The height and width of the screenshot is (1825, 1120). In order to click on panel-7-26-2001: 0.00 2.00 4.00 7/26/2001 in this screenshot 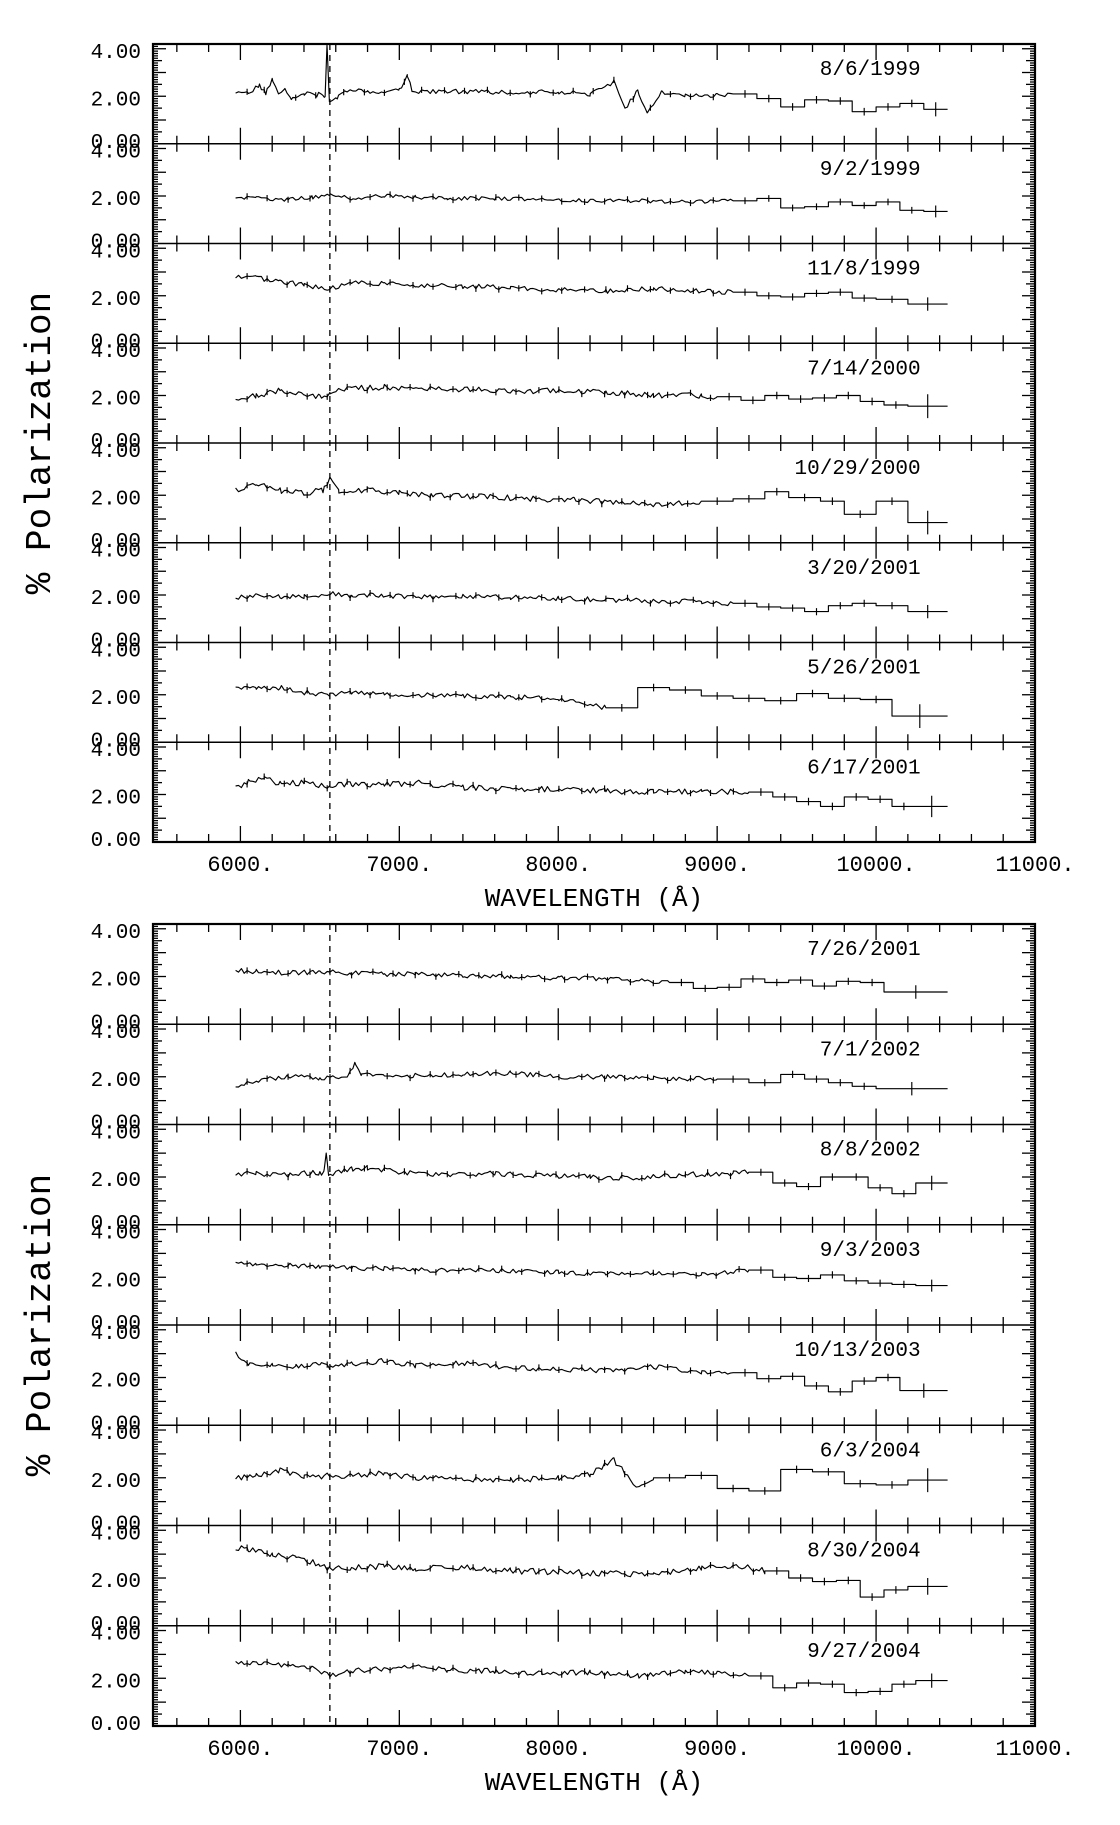, I will do `click(563, 978)`.